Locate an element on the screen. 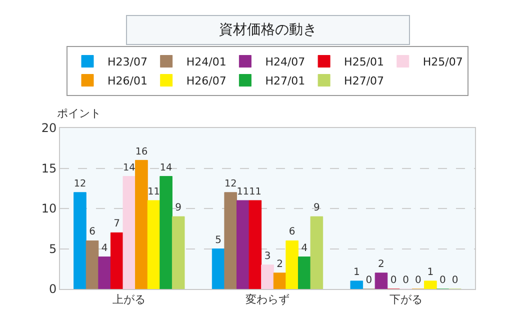 The image size is (520, 327). legend-label: H26/01 is located at coordinates (128, 81).